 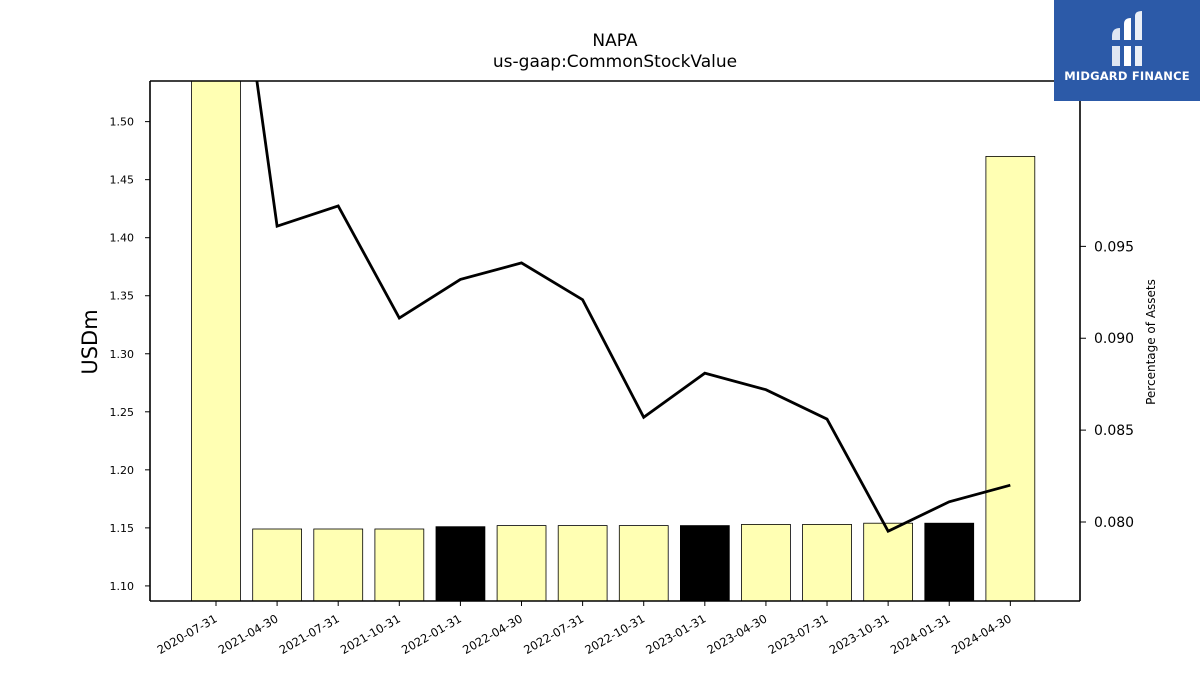 I want to click on x-tick-label: 2022-04-30, so click(x=492, y=634).